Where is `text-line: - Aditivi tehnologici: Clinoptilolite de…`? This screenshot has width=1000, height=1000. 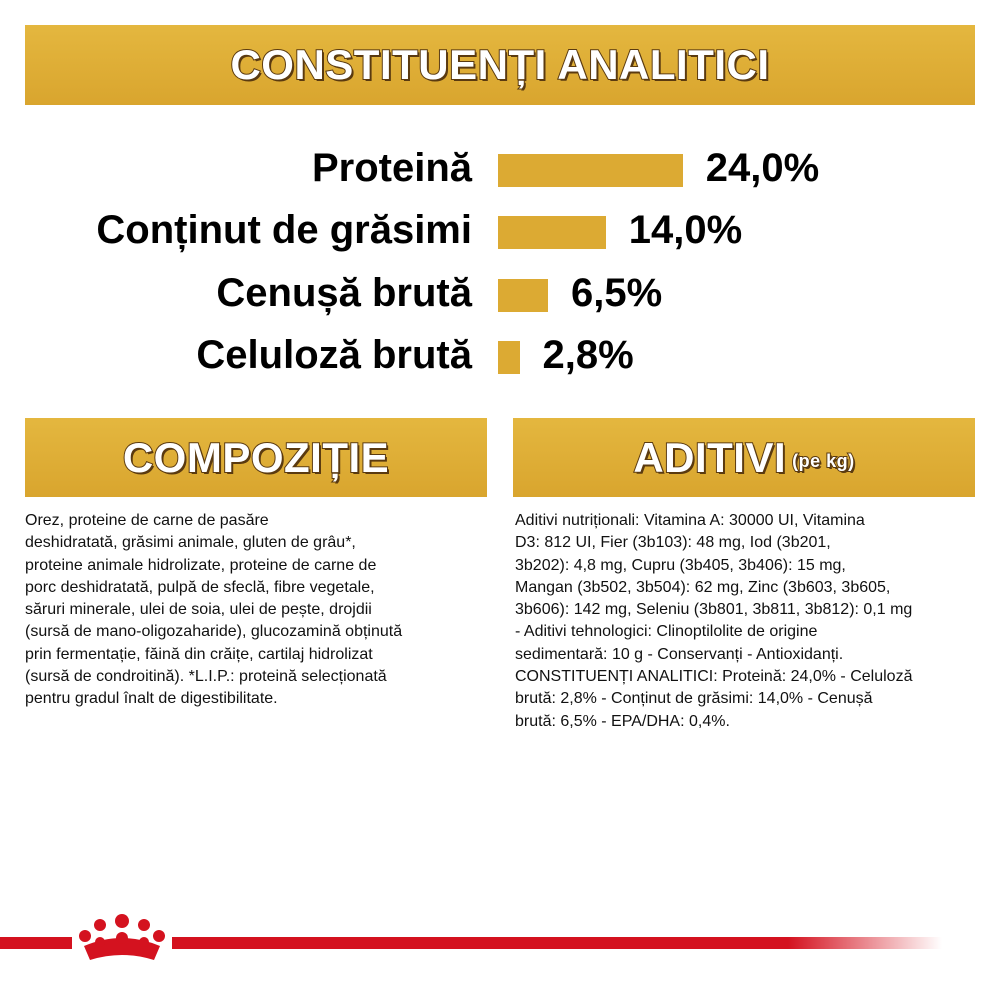 text-line: - Aditivi tehnologici: Clinoptilolite de… is located at coordinates (666, 632).